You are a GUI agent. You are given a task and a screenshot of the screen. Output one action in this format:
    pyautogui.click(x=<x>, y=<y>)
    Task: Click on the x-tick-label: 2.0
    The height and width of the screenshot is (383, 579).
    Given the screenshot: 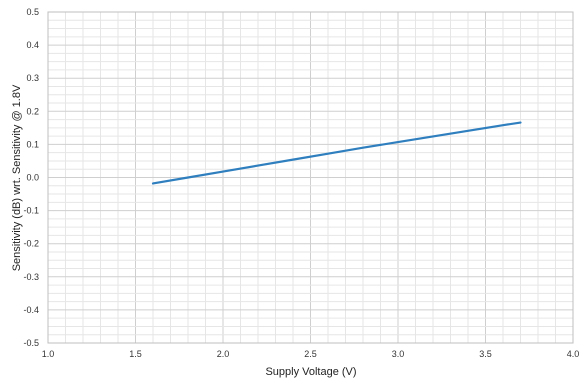 What is the action you would take?
    pyautogui.click(x=223, y=354)
    